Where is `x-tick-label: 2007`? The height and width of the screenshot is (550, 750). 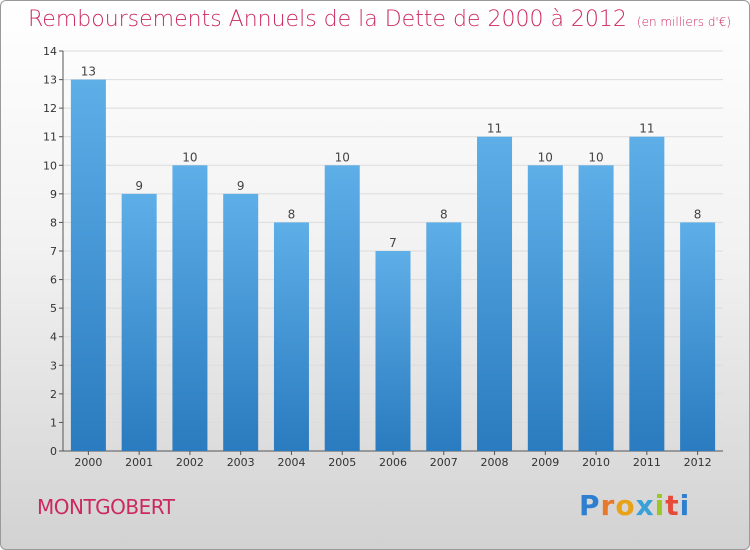
x-tick-label: 2007 is located at coordinates (444, 462).